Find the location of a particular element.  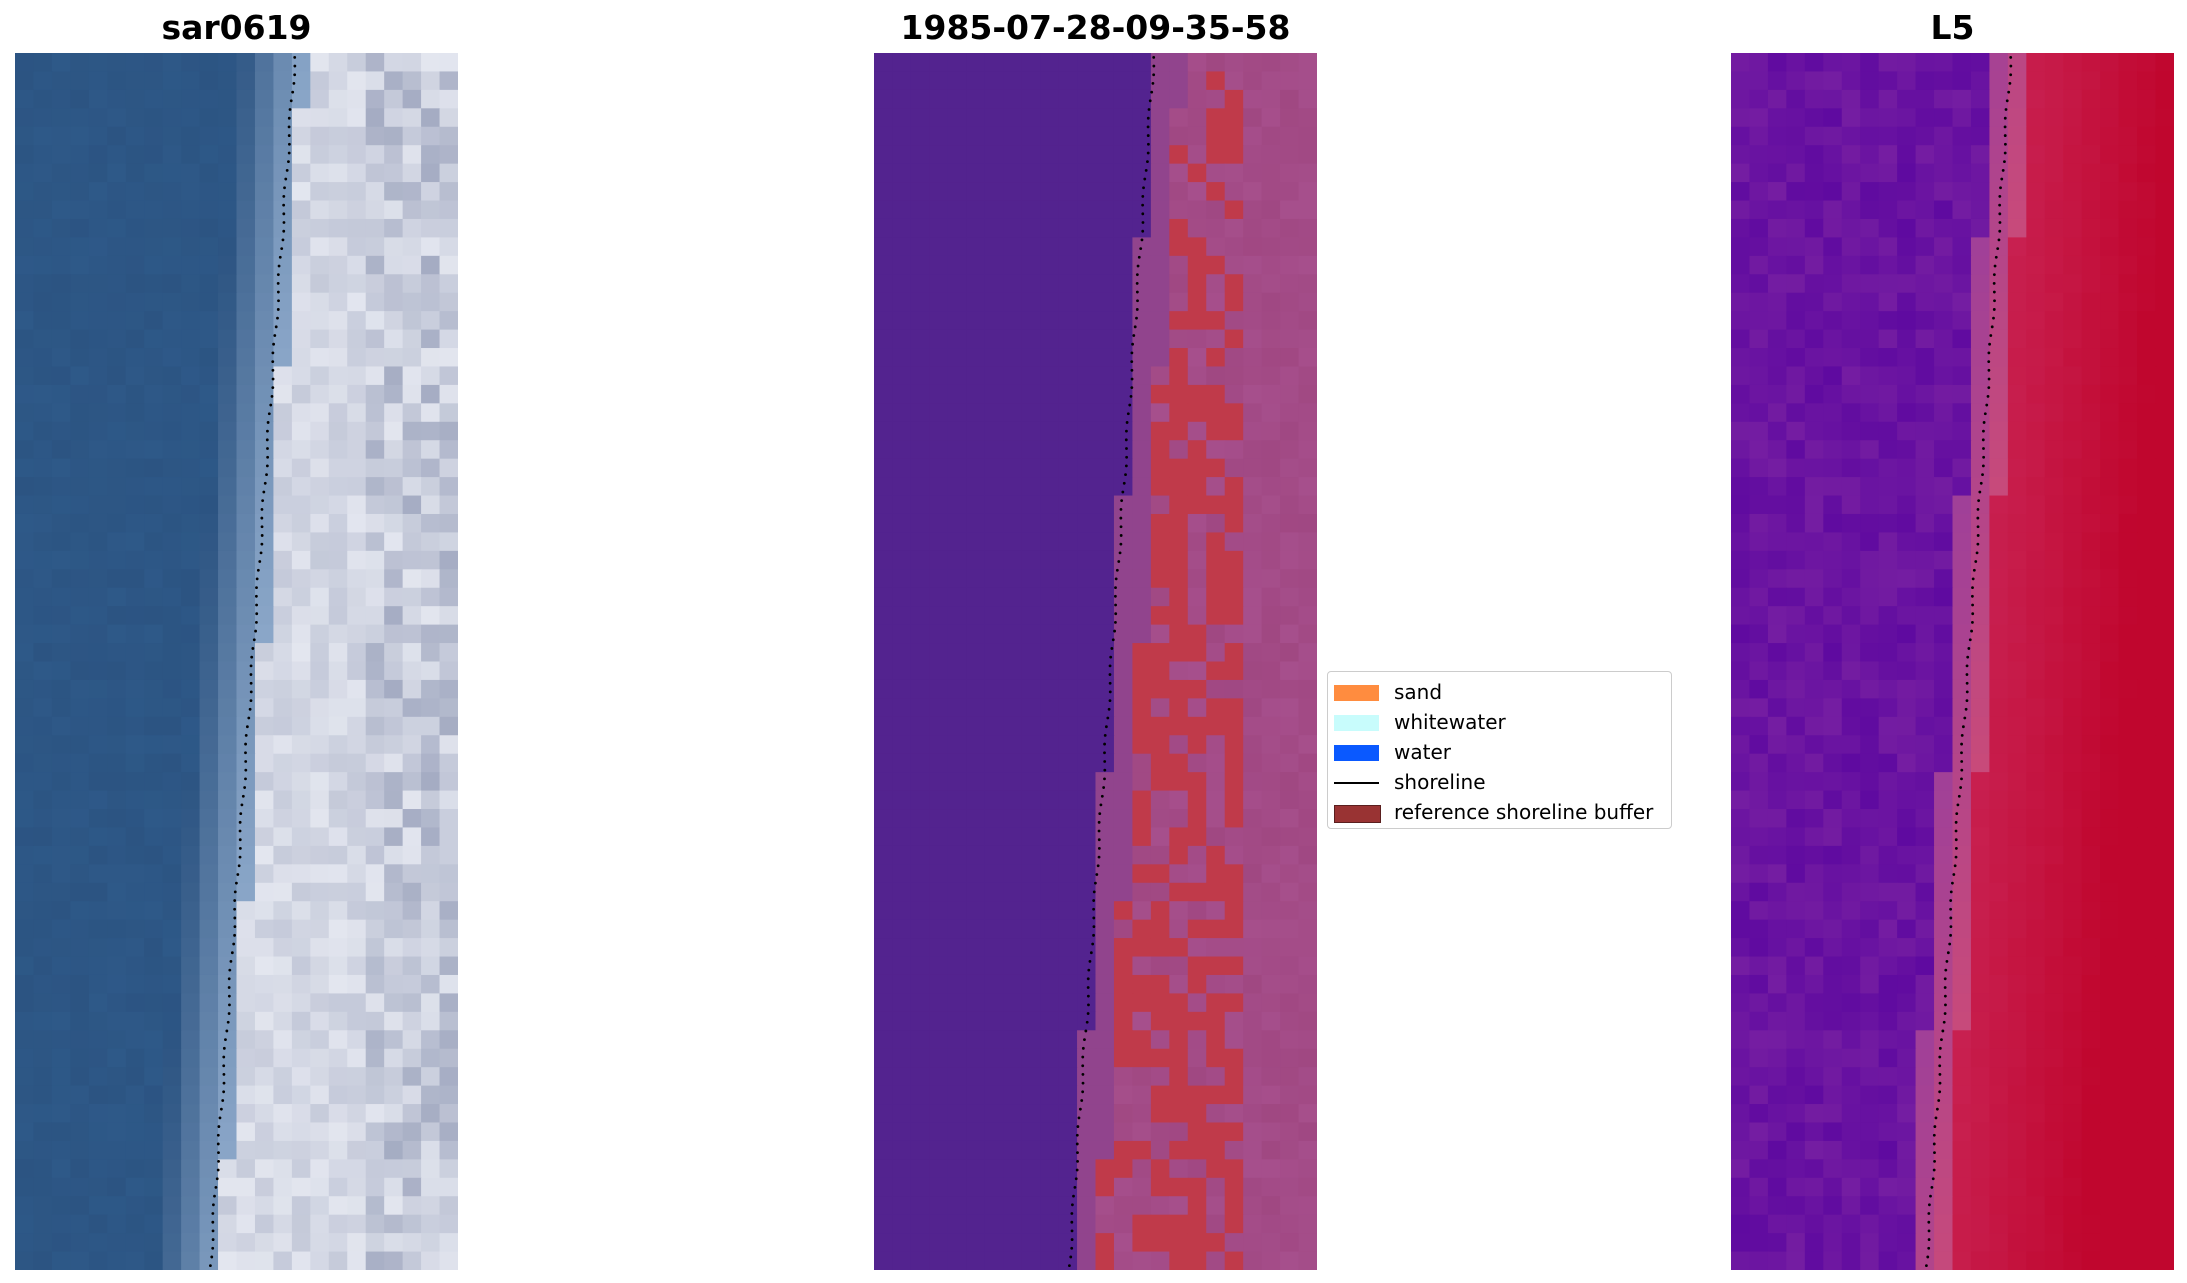

legend-entry-water: water is located at coordinates (1499, 752).